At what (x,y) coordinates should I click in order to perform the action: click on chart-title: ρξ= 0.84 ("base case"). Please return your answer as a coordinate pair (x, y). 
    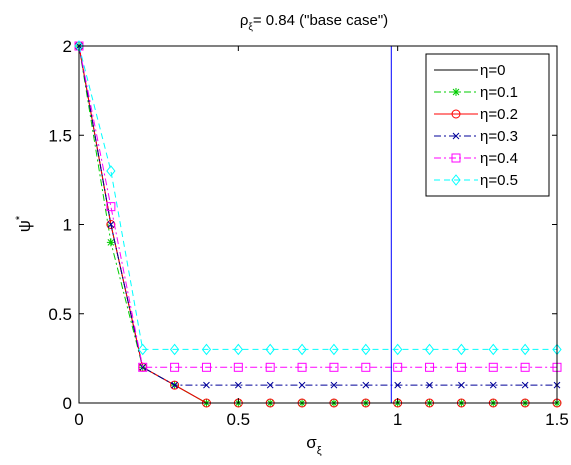
    Looking at the image, I should click on (314, 22).